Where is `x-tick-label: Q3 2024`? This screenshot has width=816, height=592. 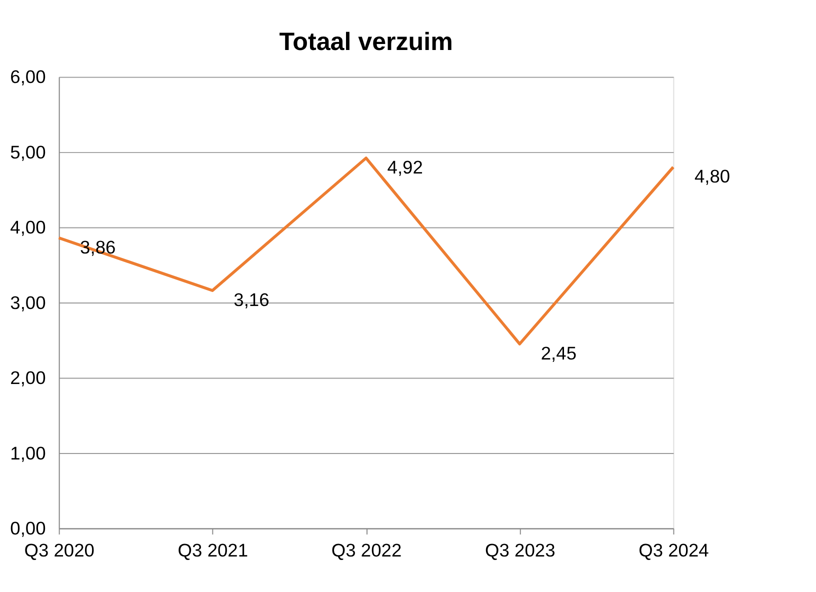
x-tick-label: Q3 2024 is located at coordinates (673, 550).